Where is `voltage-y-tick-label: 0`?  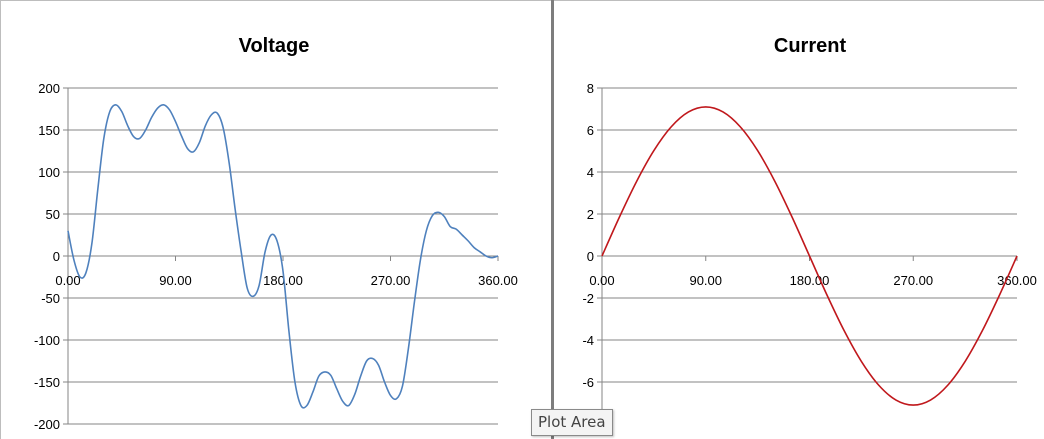
voltage-y-tick-label: 0 is located at coordinates (56, 256).